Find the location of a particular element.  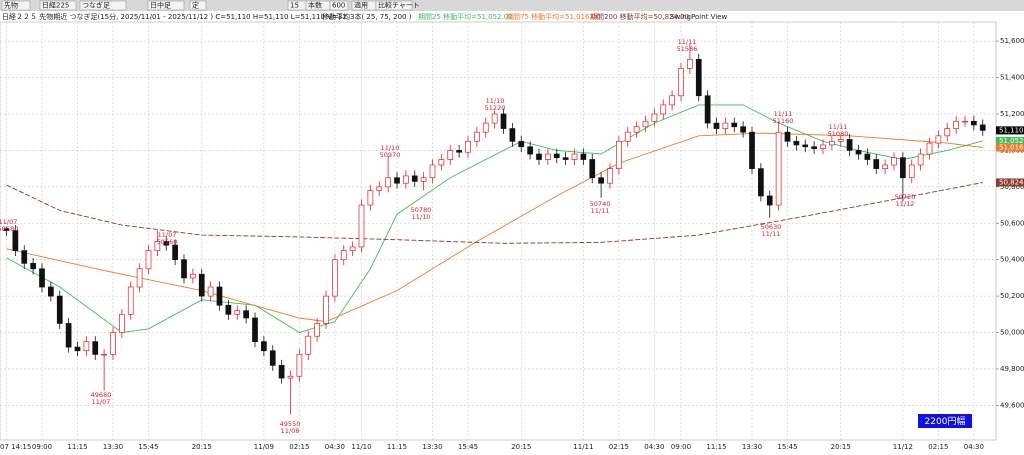

swing-annotation: 51160 is located at coordinates (783, 121).